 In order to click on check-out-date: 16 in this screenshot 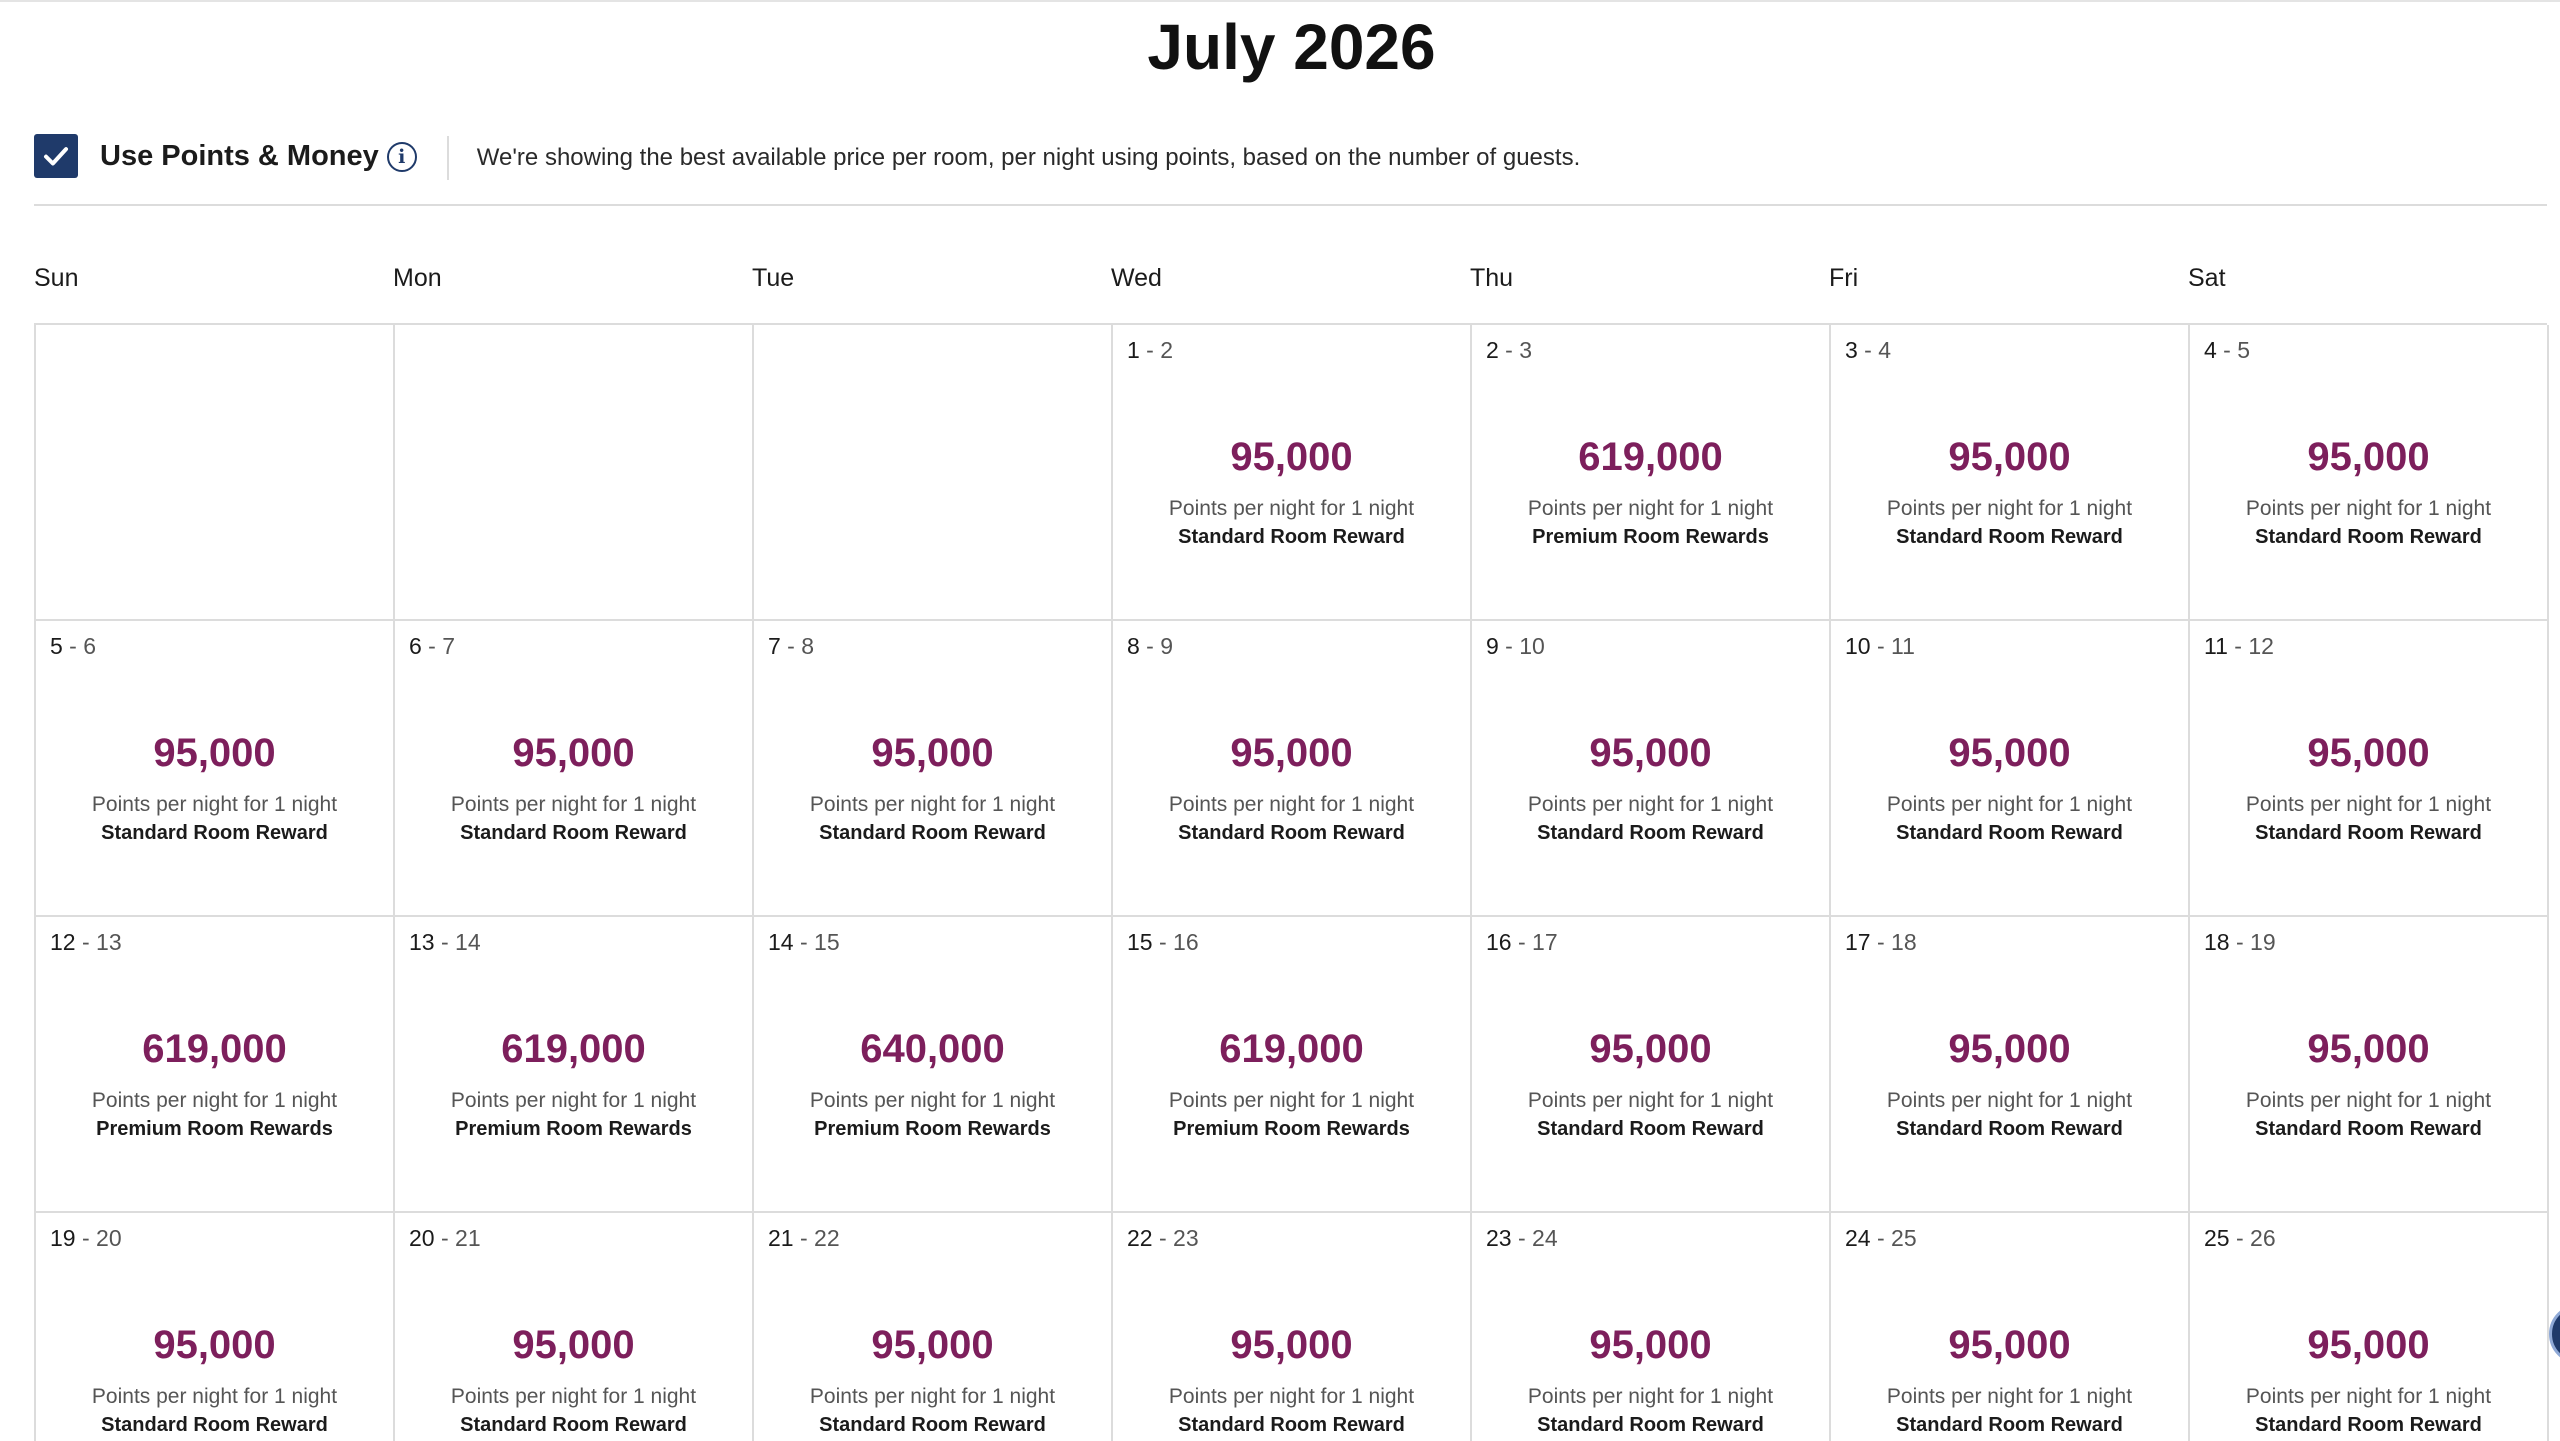, I will do `click(1186, 942)`.